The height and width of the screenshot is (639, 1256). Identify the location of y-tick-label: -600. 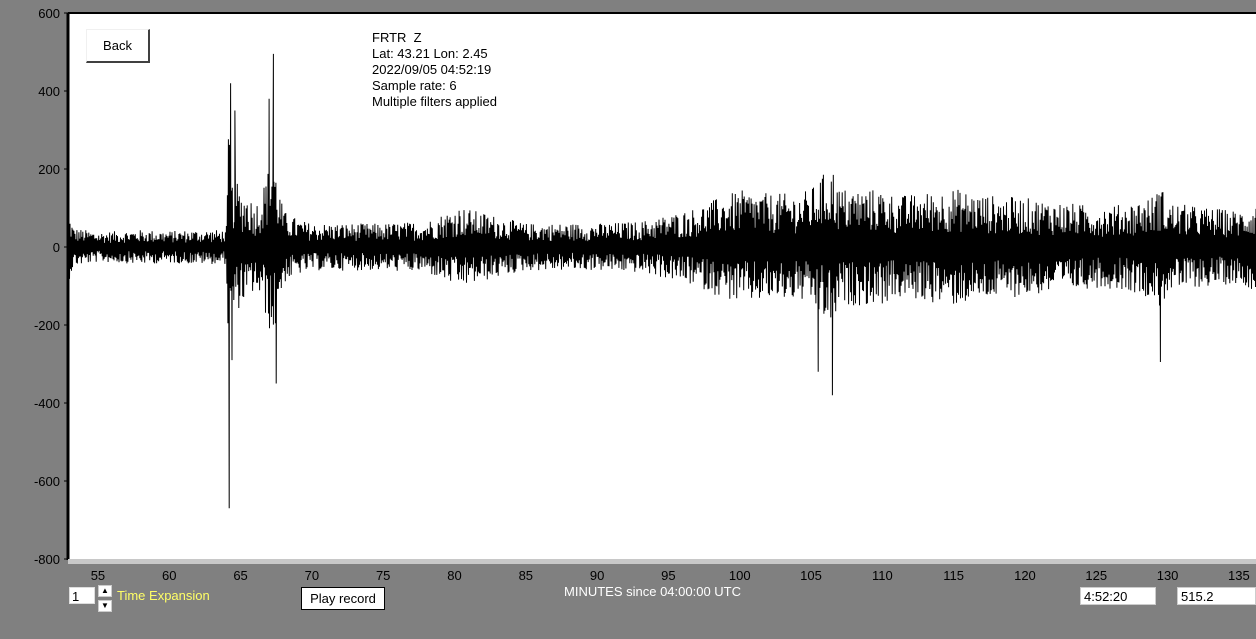
(47, 481).